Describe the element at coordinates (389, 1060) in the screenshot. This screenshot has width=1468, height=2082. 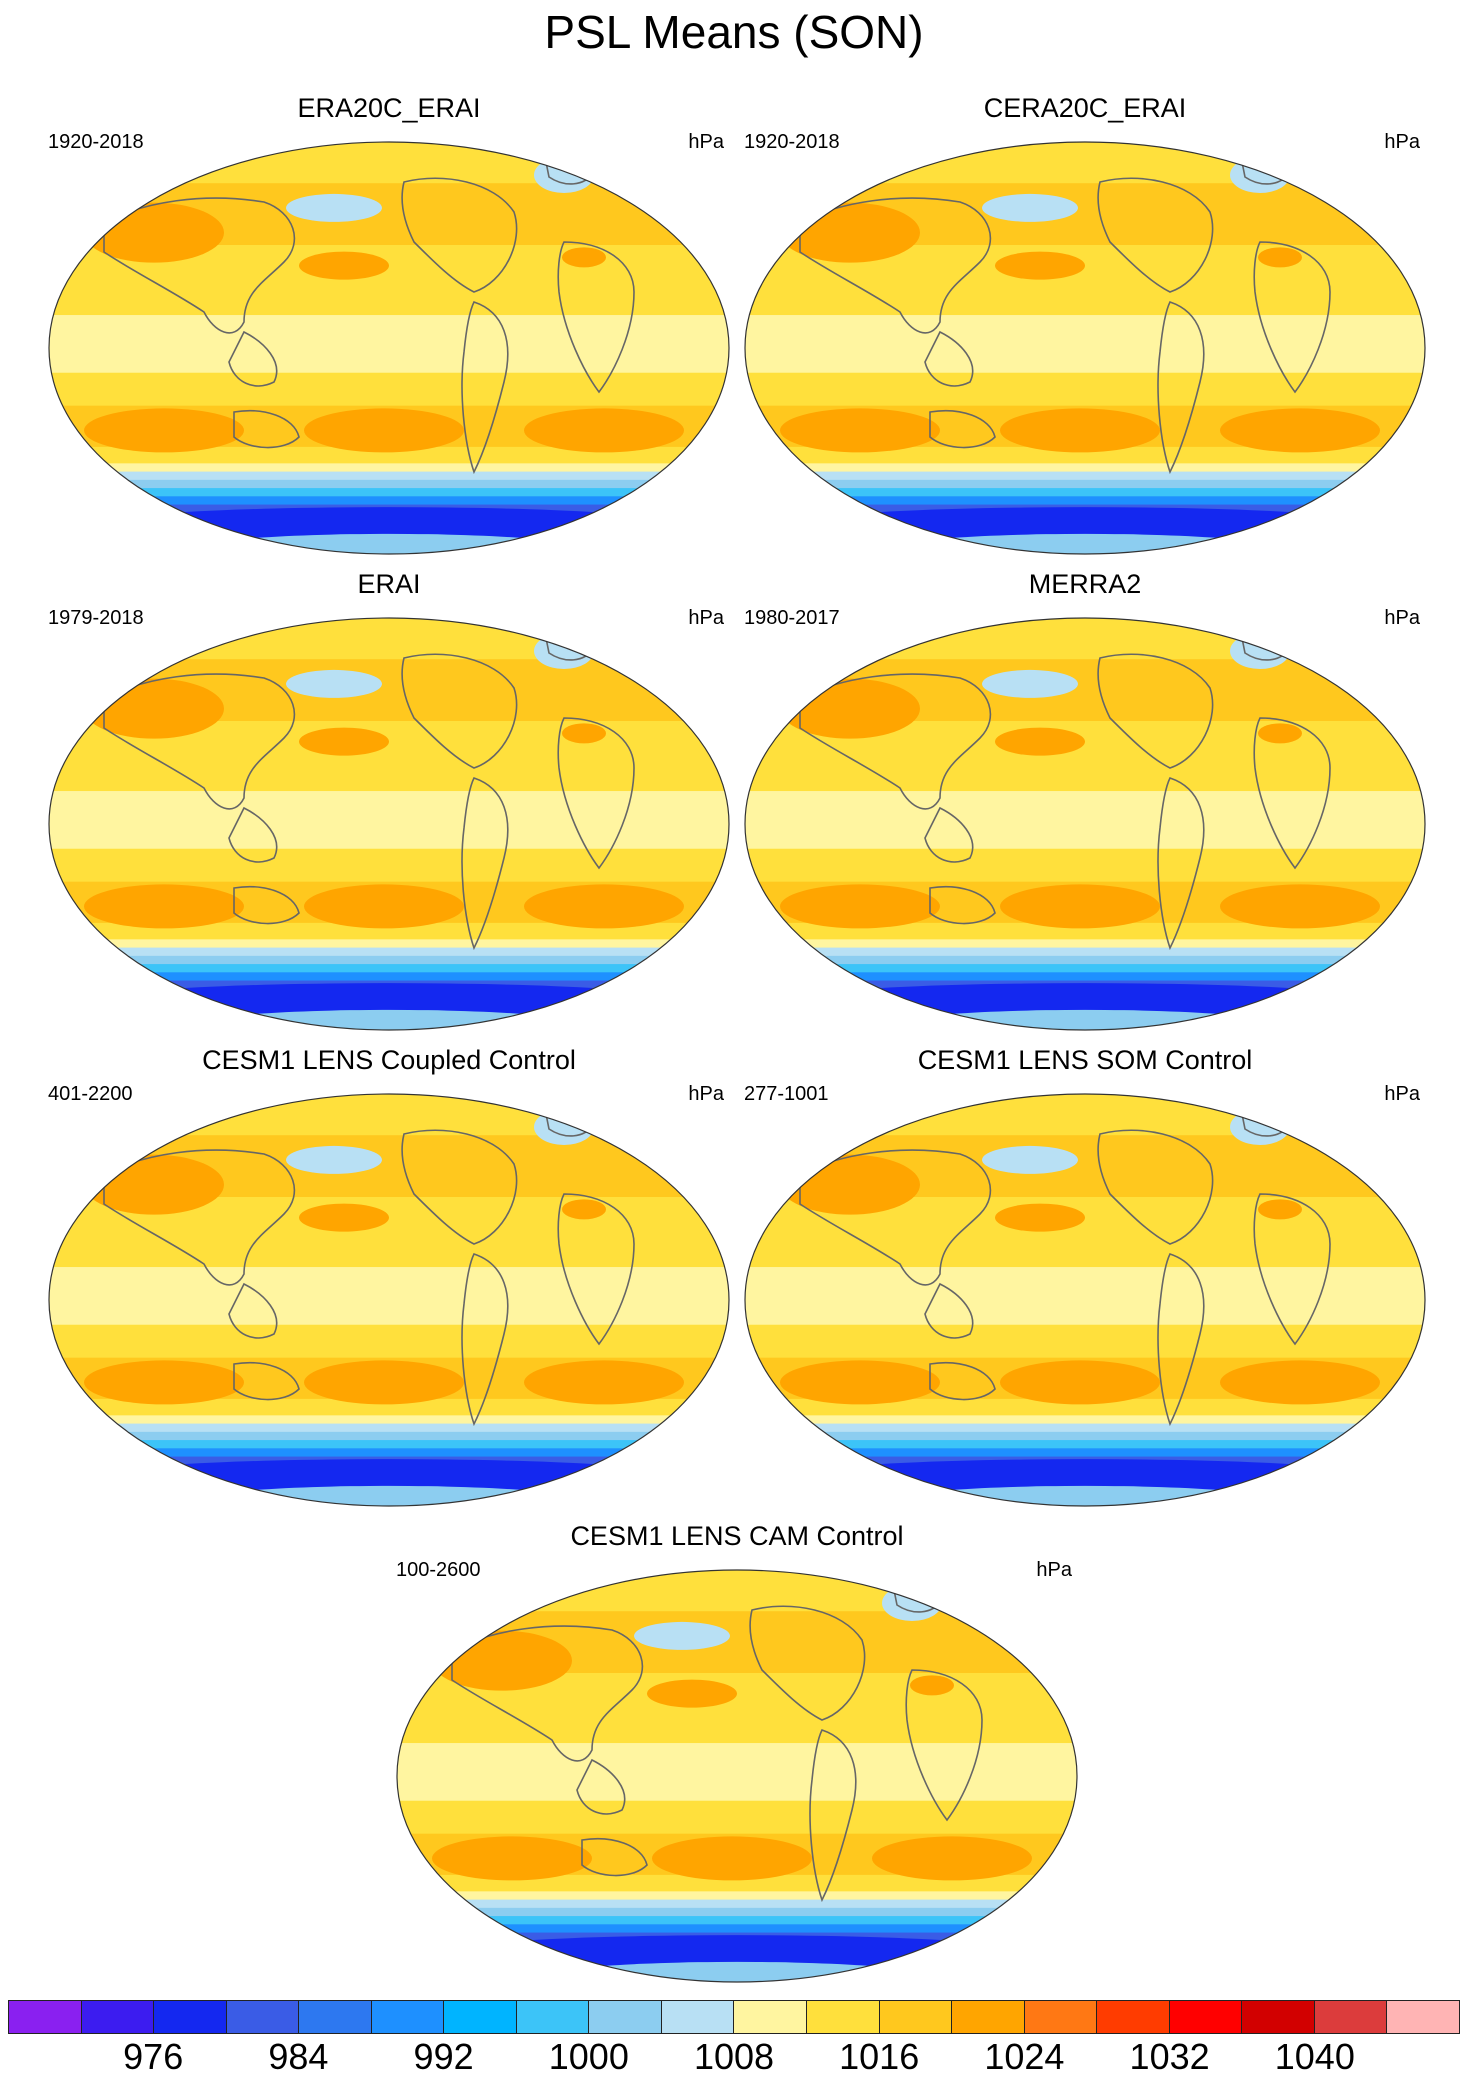
I see `panel-title: CESM1 LENS Coupled Control` at that location.